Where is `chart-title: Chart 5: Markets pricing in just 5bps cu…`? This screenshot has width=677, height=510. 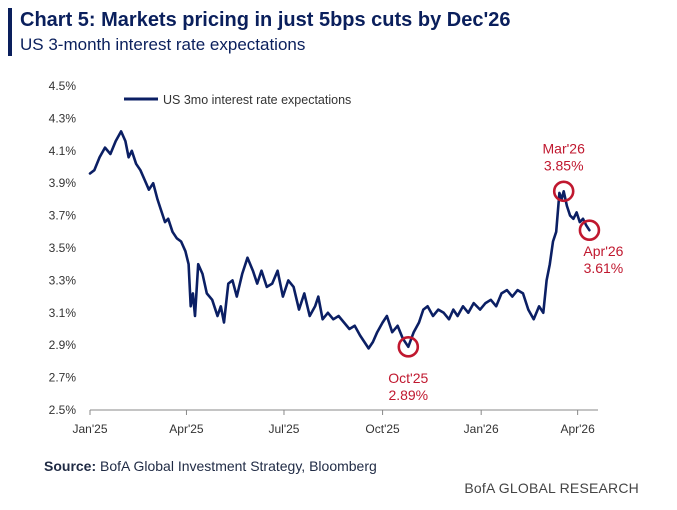
chart-title: Chart 5: Markets pricing in just 5bps cu… is located at coordinates (265, 20).